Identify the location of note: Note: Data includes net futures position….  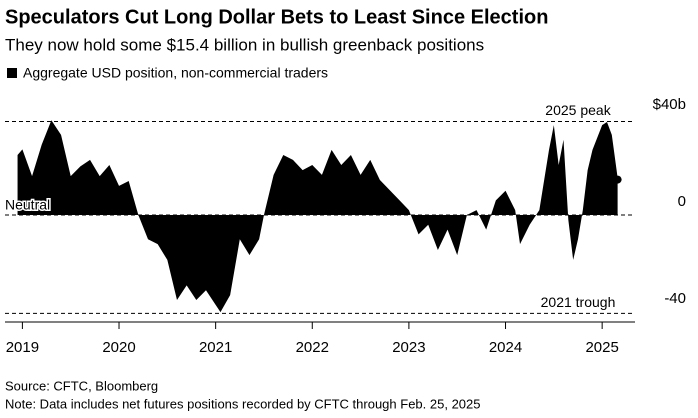
(242, 403).